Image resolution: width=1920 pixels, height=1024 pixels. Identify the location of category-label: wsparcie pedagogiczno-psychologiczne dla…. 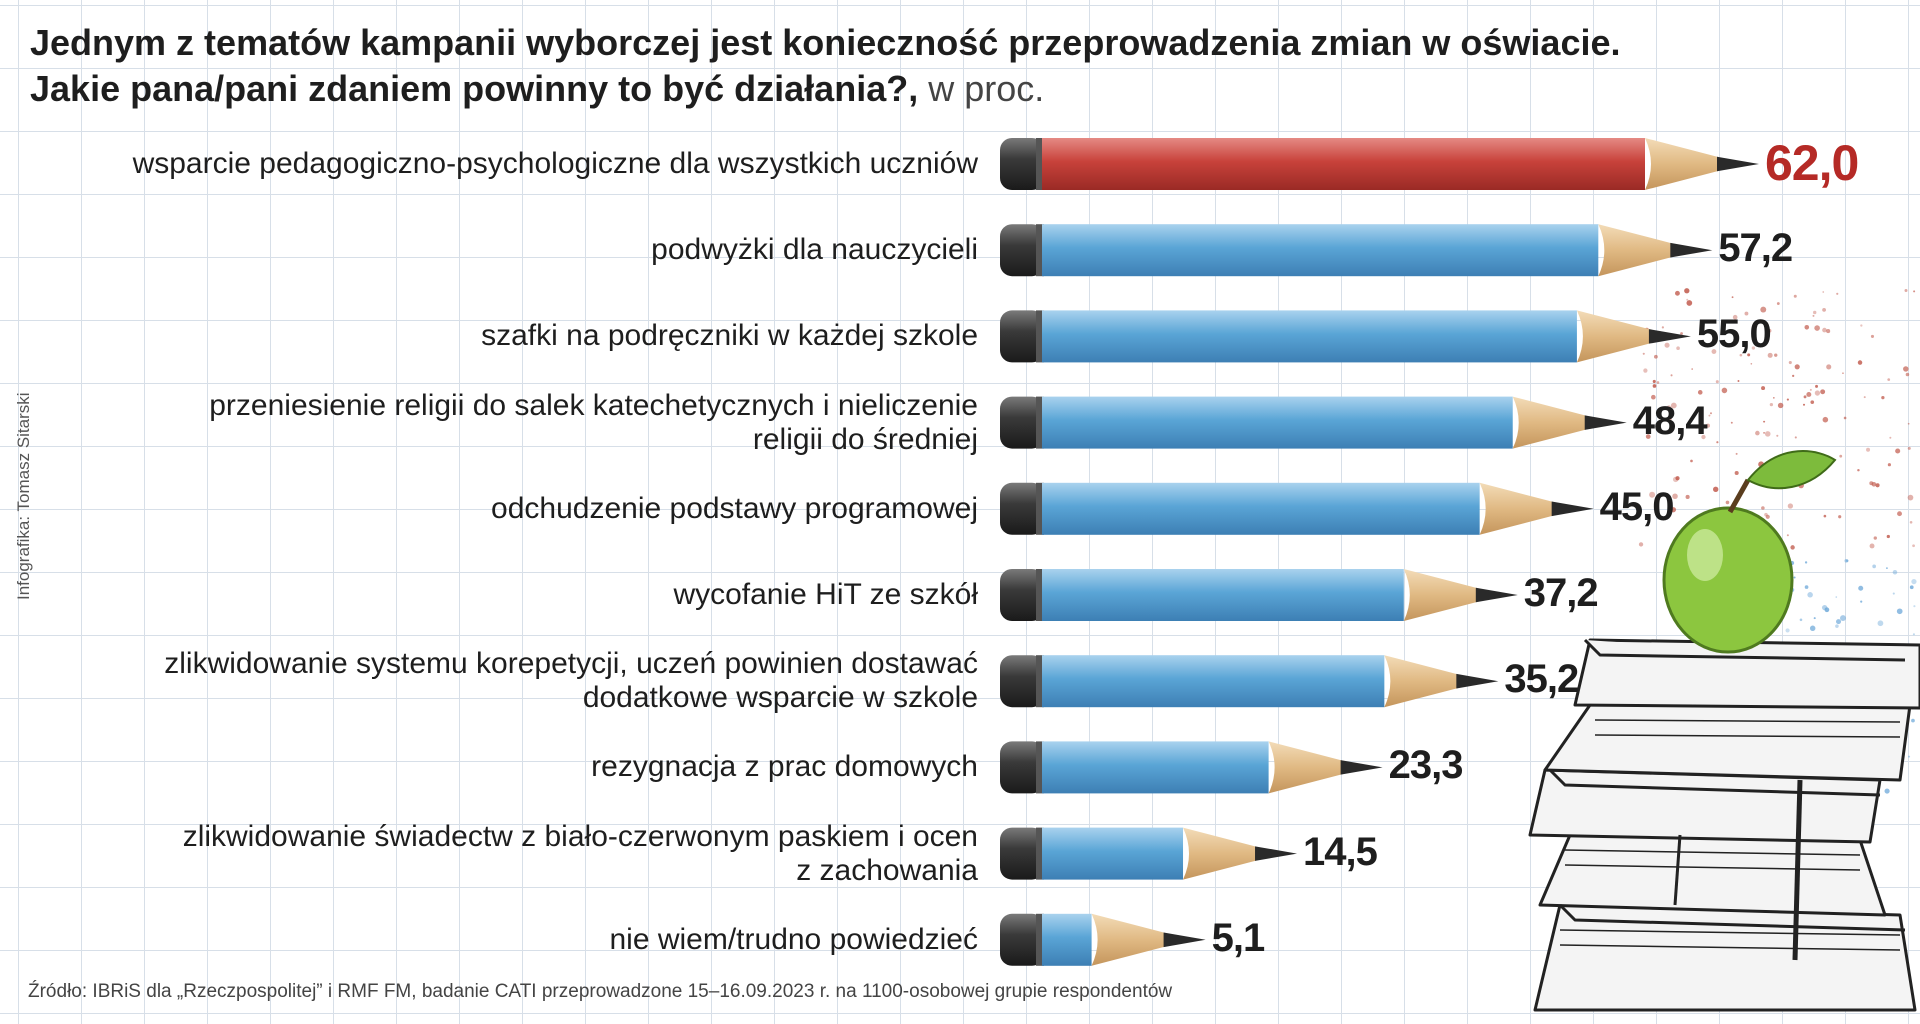
(528, 164).